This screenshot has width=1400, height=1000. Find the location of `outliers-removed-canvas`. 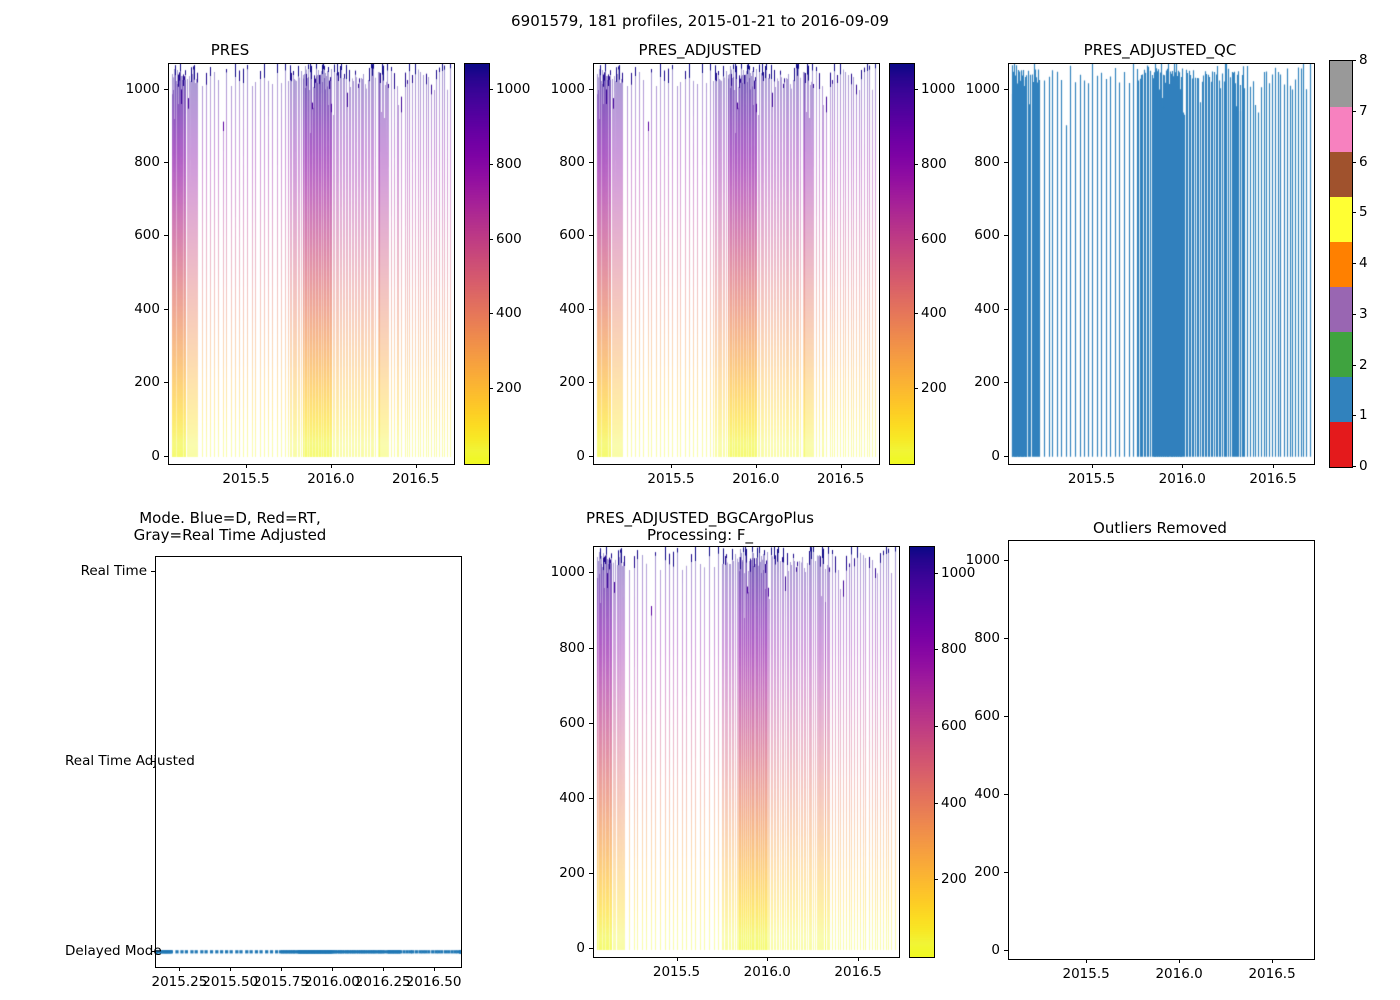

outliers-removed-canvas is located at coordinates (1161, 750).